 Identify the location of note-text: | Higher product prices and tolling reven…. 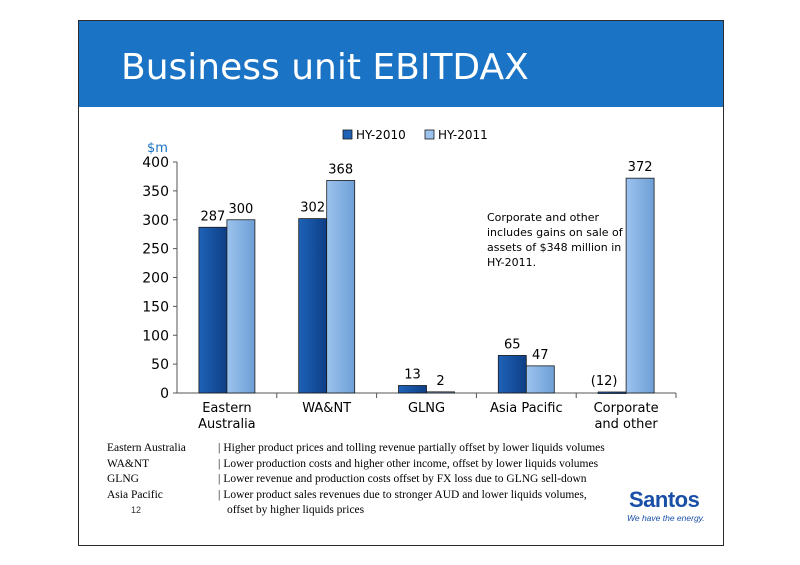
(411, 448).